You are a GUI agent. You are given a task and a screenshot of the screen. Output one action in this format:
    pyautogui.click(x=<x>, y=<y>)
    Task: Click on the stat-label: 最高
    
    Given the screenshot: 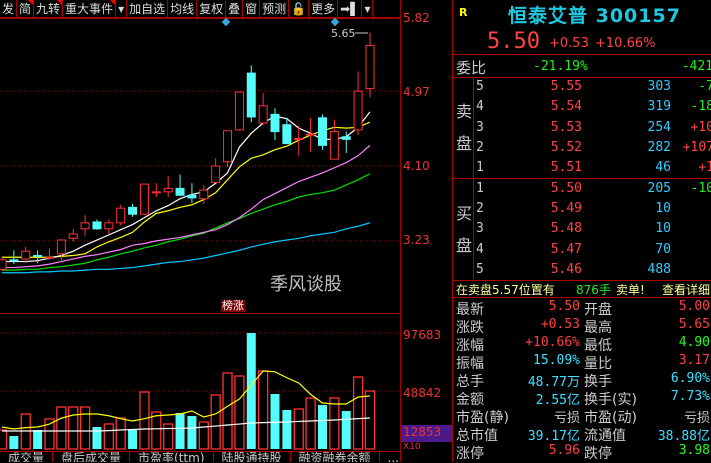 What is the action you would take?
    pyautogui.click(x=598, y=328)
    